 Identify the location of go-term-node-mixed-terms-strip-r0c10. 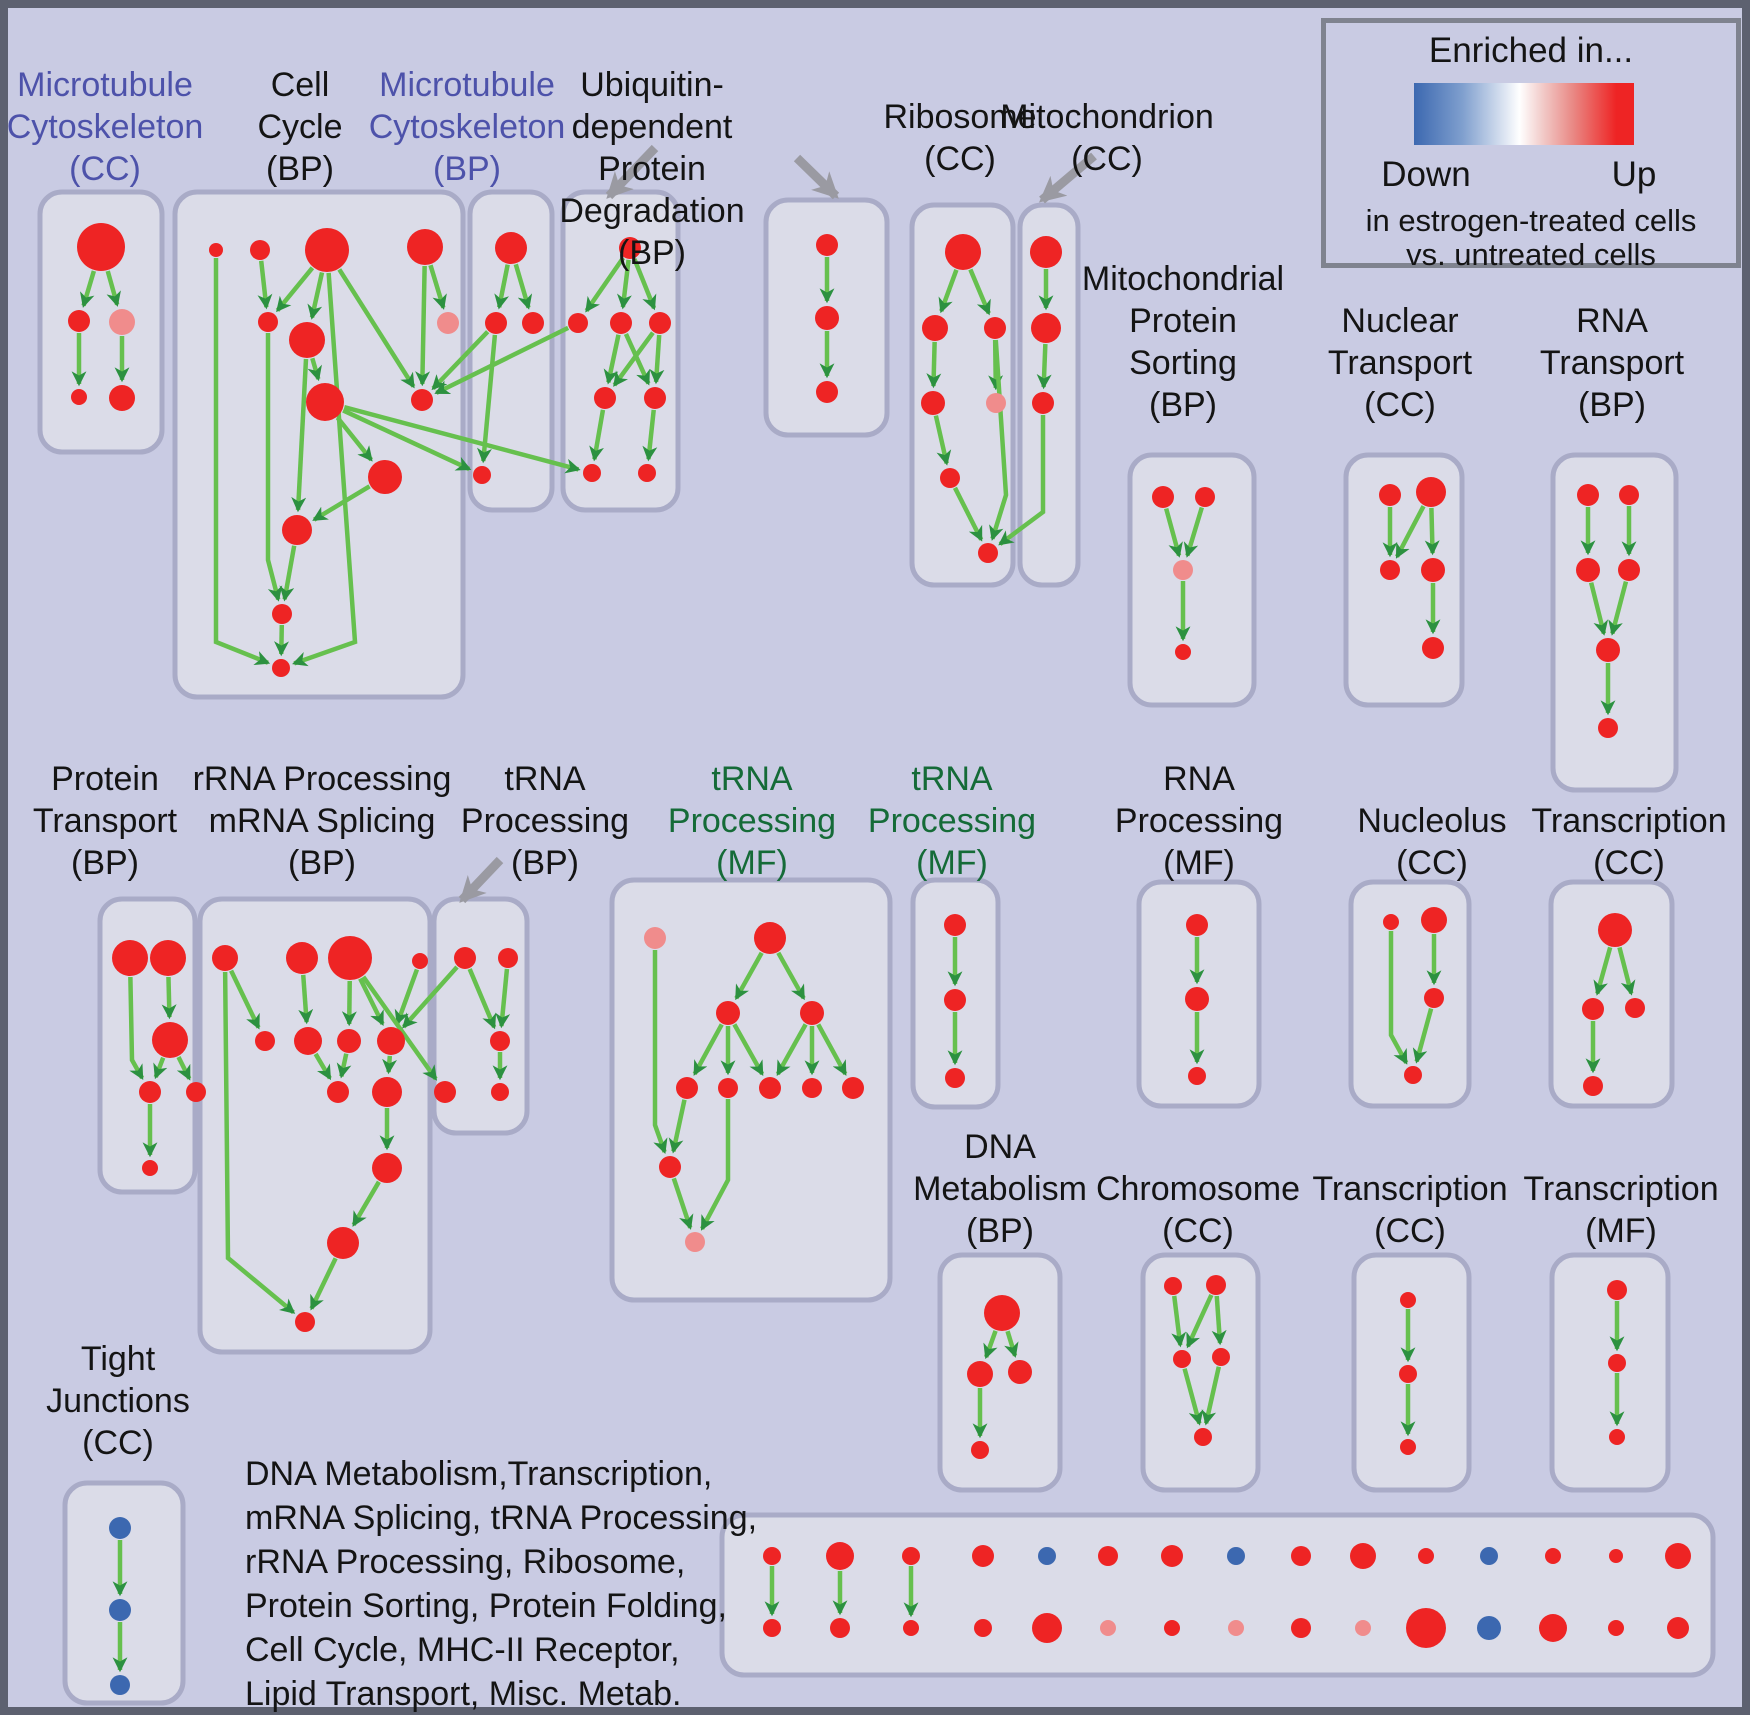
(1426, 1556).